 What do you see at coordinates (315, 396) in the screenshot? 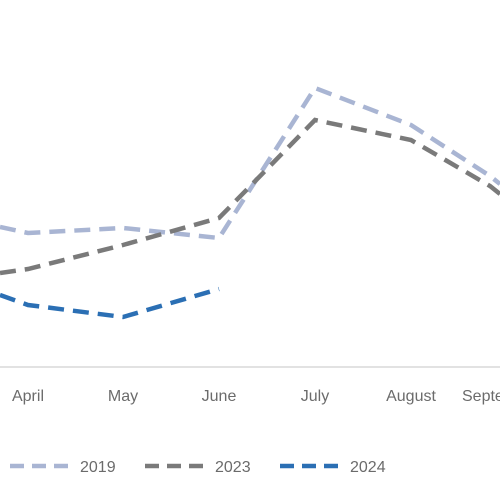
I see `x-tick-label: July` at bounding box center [315, 396].